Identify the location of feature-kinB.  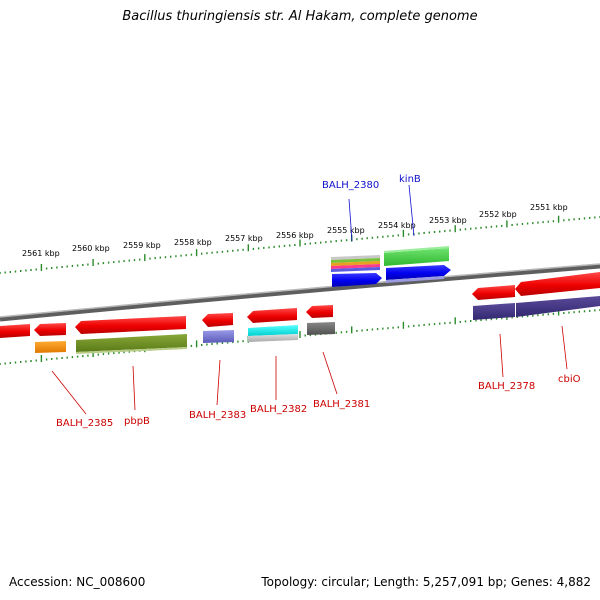
(417, 264).